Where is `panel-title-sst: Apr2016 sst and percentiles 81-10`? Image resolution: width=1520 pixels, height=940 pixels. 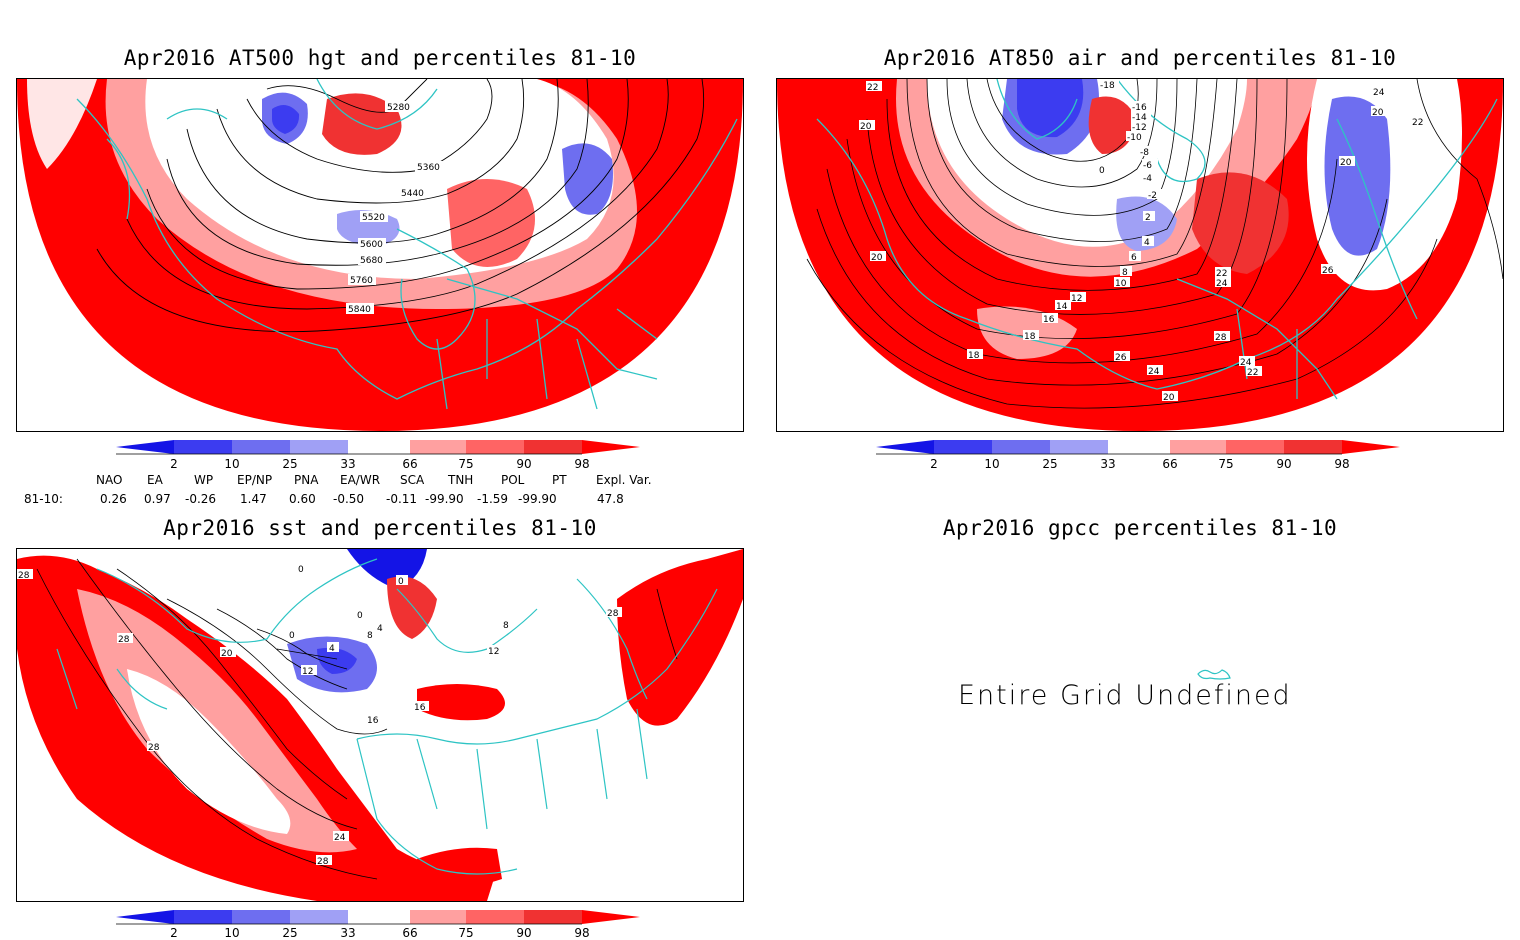 panel-title-sst: Apr2016 sst and percentiles 81-10 is located at coordinates (380, 528).